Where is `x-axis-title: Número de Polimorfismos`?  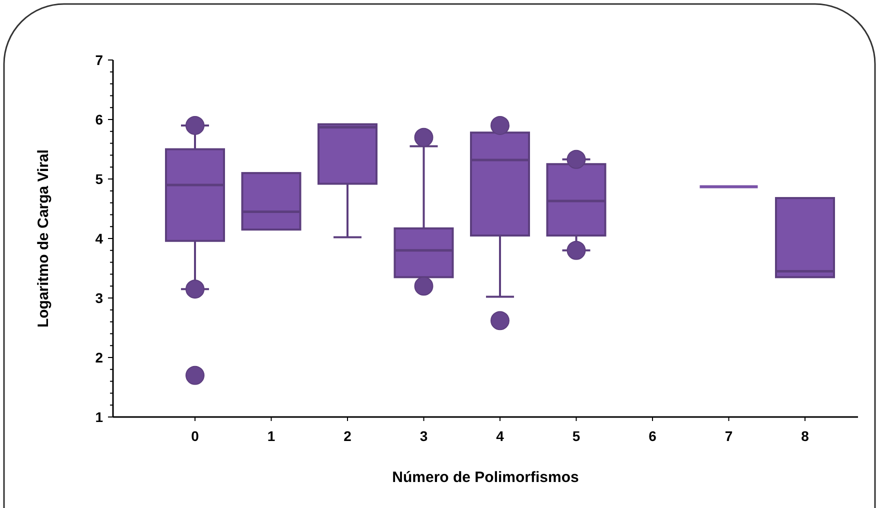 x-axis-title: Número de Polimorfismos is located at coordinates (485, 477).